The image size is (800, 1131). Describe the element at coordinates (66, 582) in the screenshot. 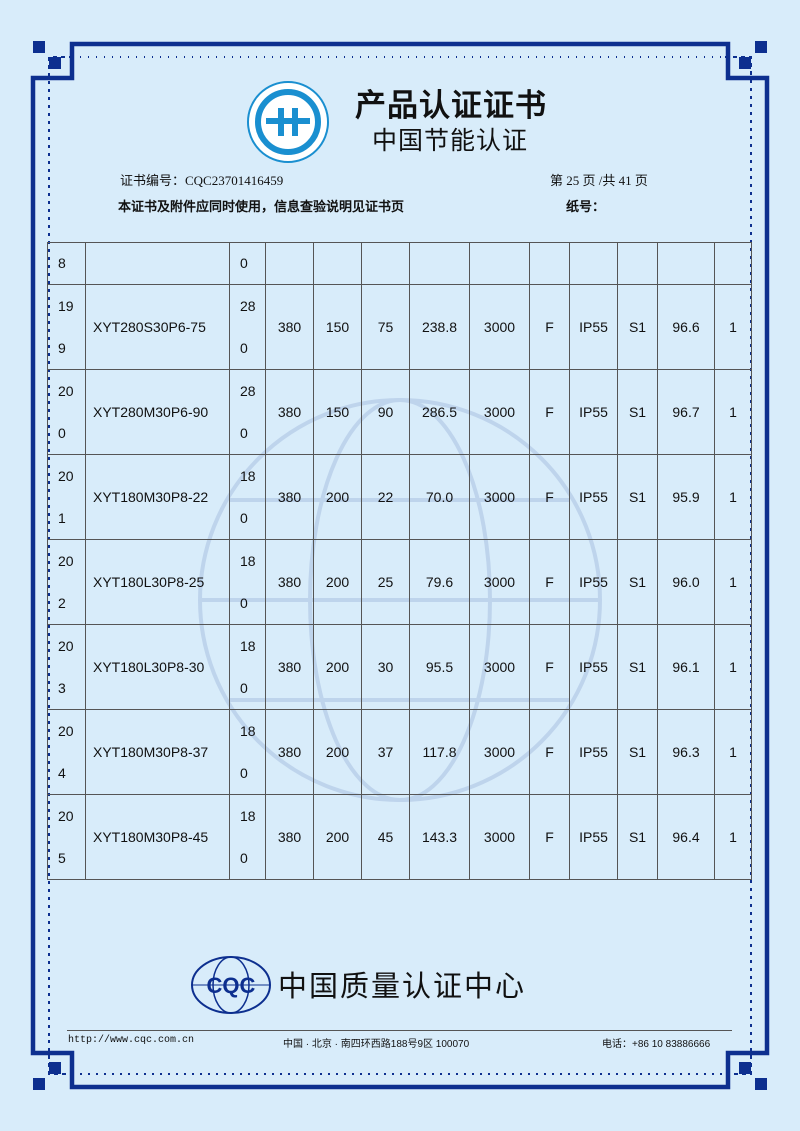

I see `table-cell: 202` at that location.